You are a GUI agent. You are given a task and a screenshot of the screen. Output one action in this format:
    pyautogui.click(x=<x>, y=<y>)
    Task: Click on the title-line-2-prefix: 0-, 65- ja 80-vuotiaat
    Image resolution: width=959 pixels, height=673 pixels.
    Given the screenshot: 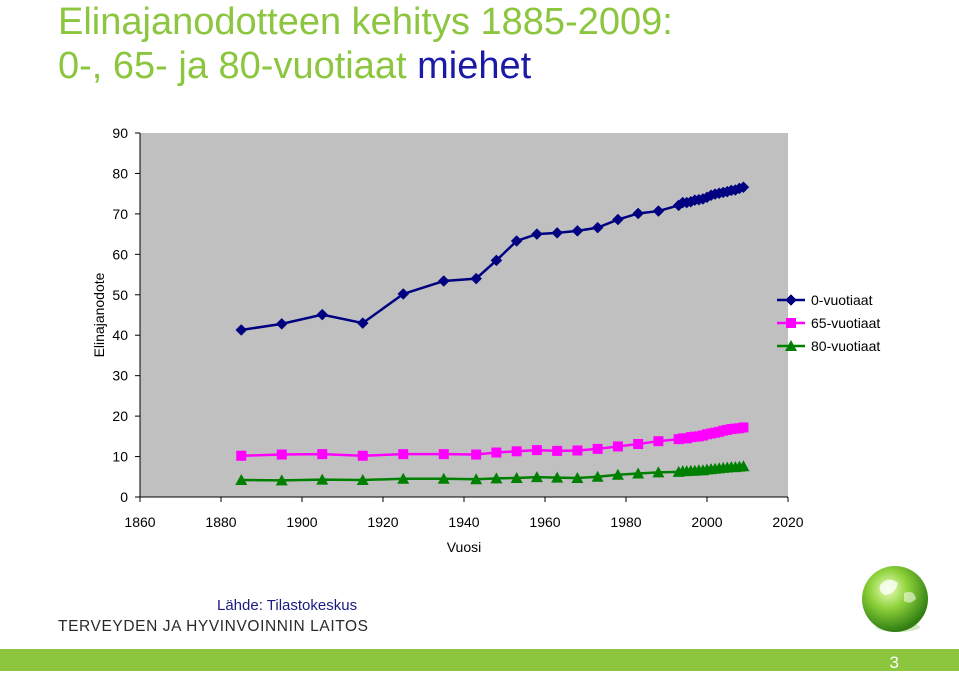 What is the action you would take?
    pyautogui.click(x=232, y=66)
    